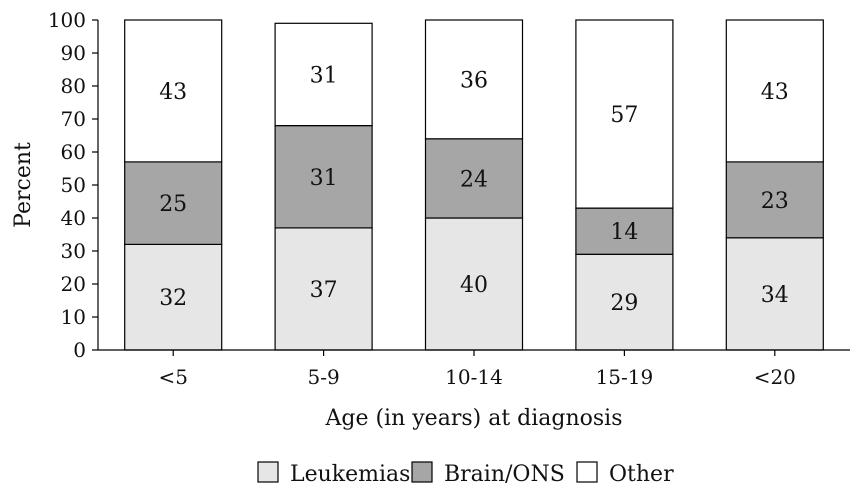 The image size is (860, 490). I want to click on y-tick-label: 20, so click(73, 284).